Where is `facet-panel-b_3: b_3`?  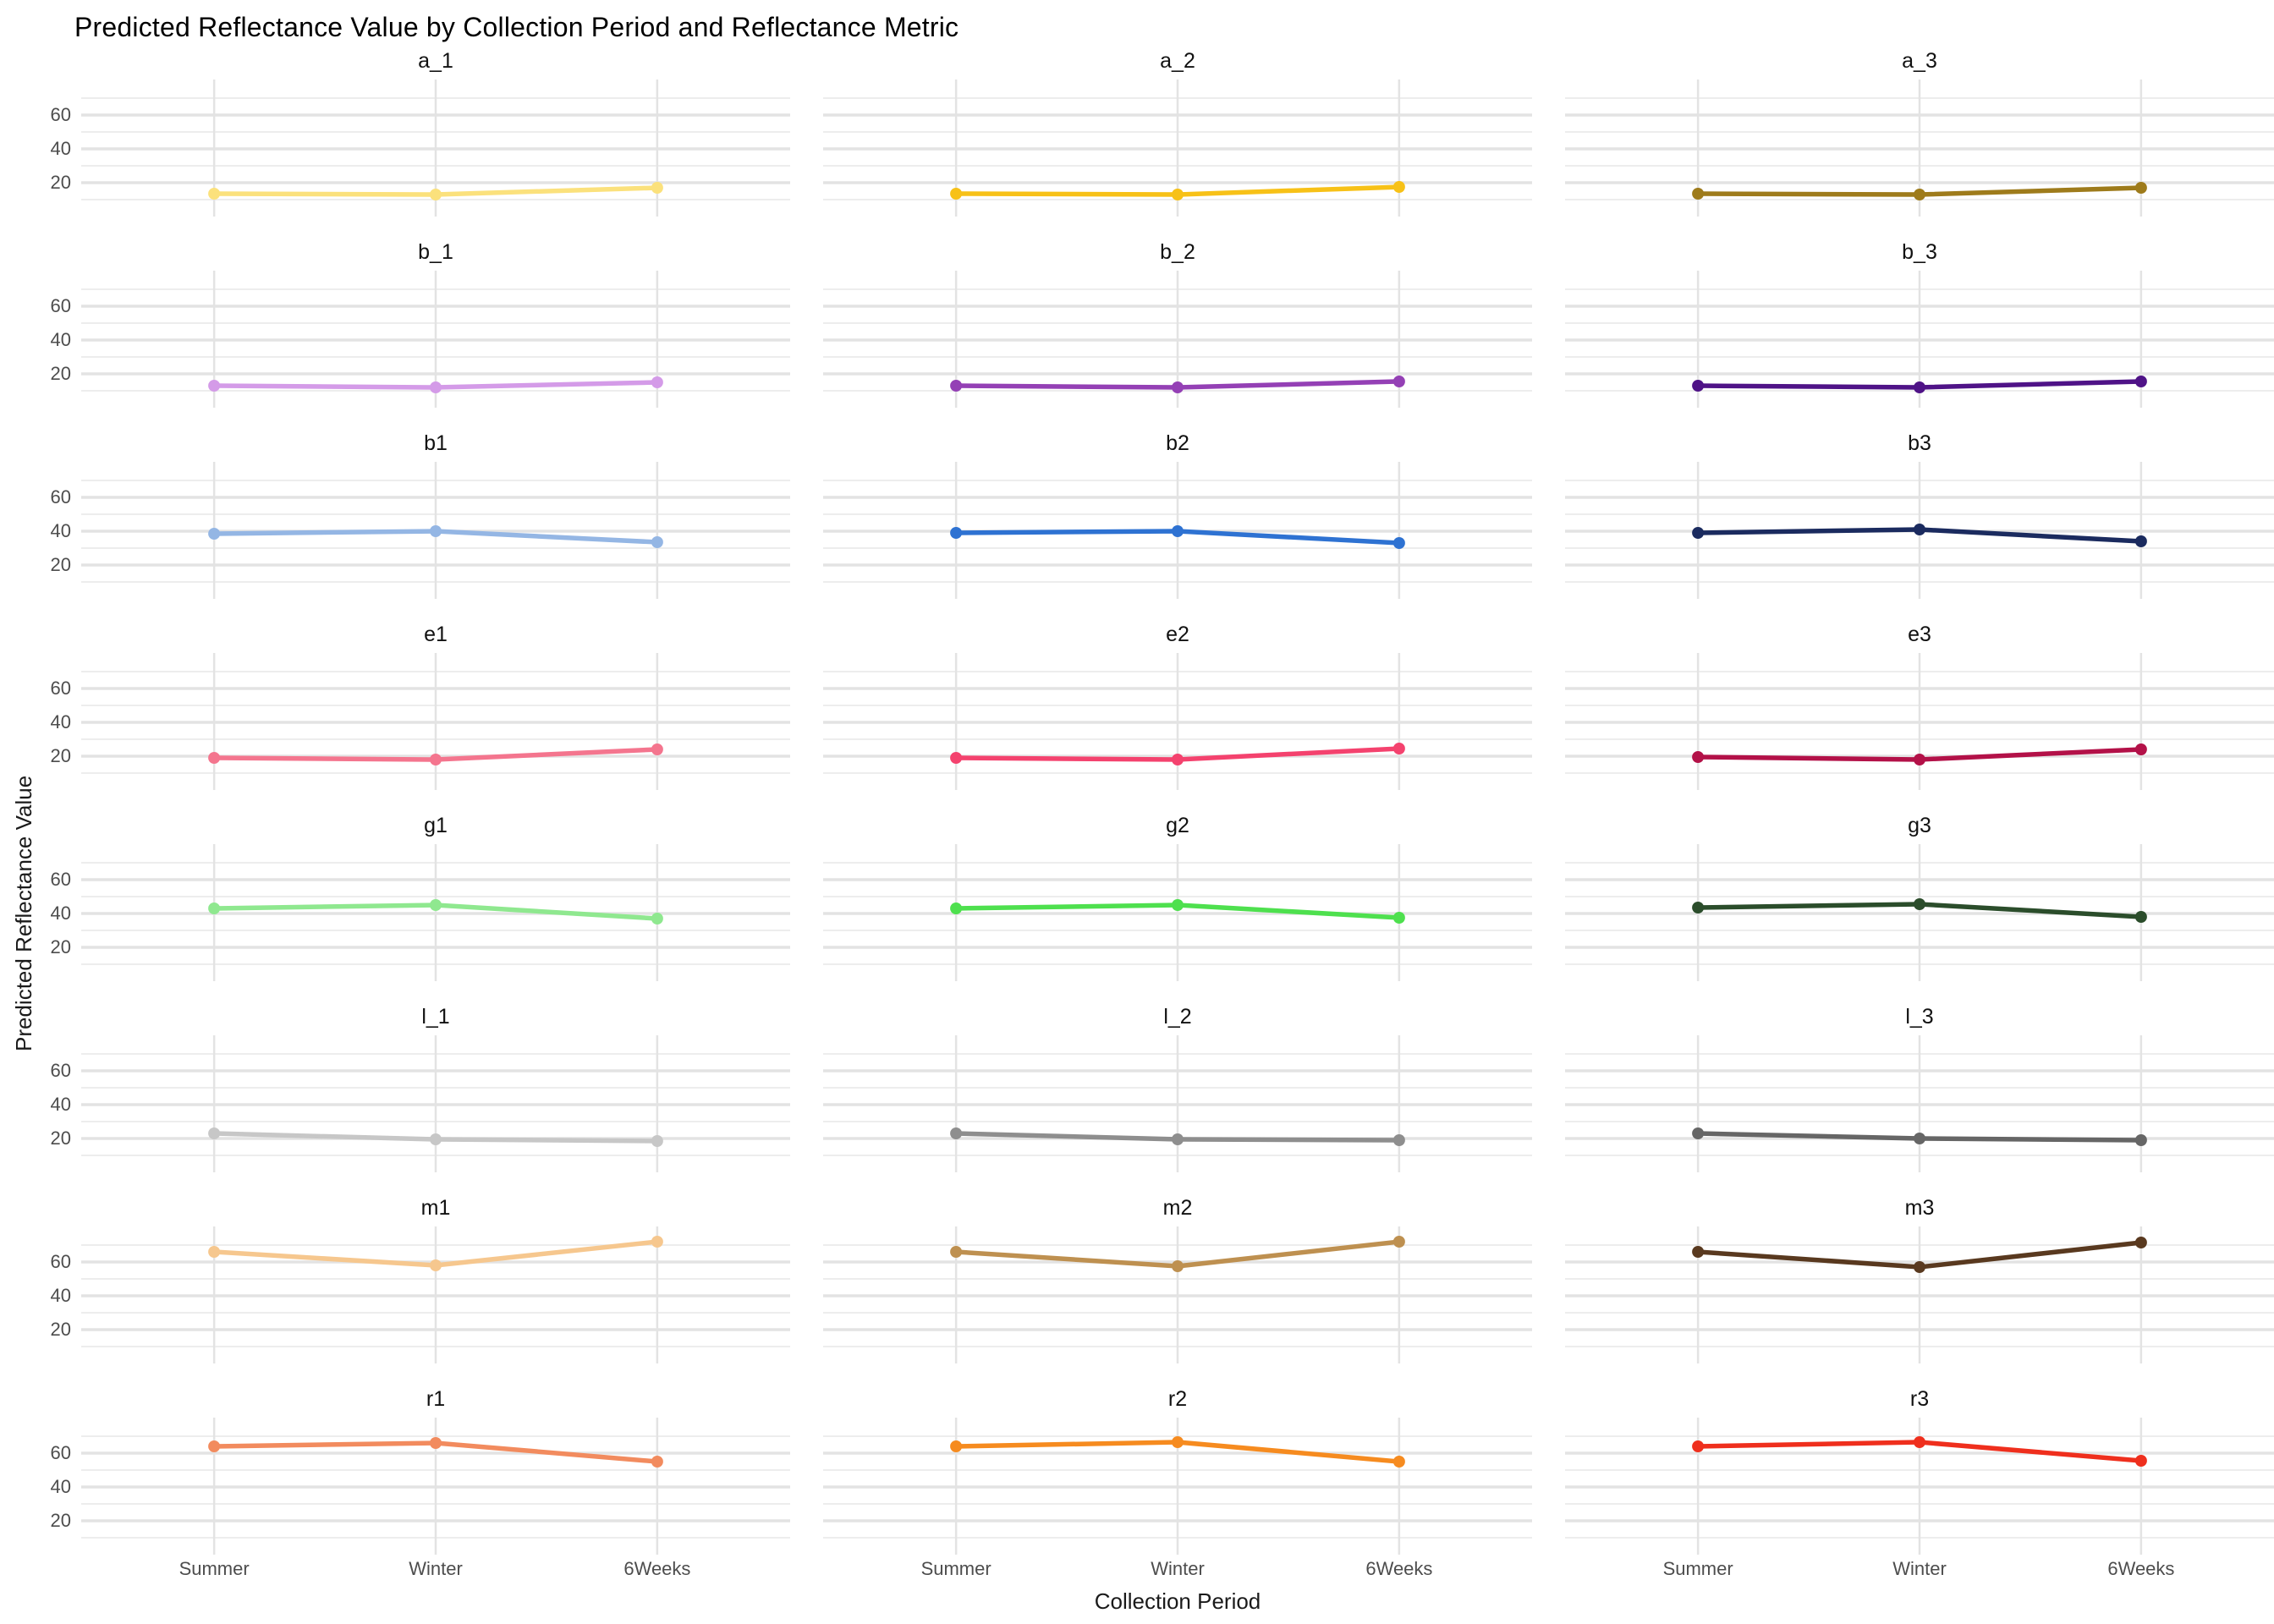 facet-panel-b_3: b_3 is located at coordinates (1919, 330).